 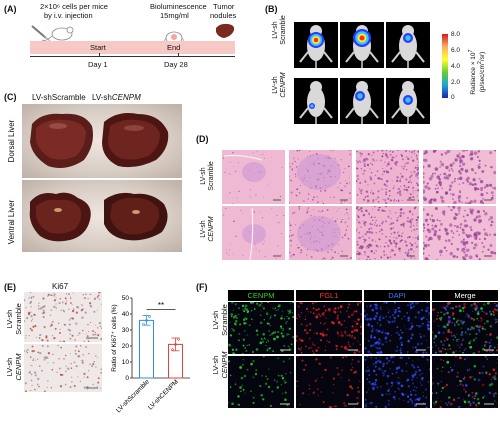 What do you see at coordinates (202, 287) in the screenshot?
I see `panel-f-label: (F)` at bounding box center [202, 287].